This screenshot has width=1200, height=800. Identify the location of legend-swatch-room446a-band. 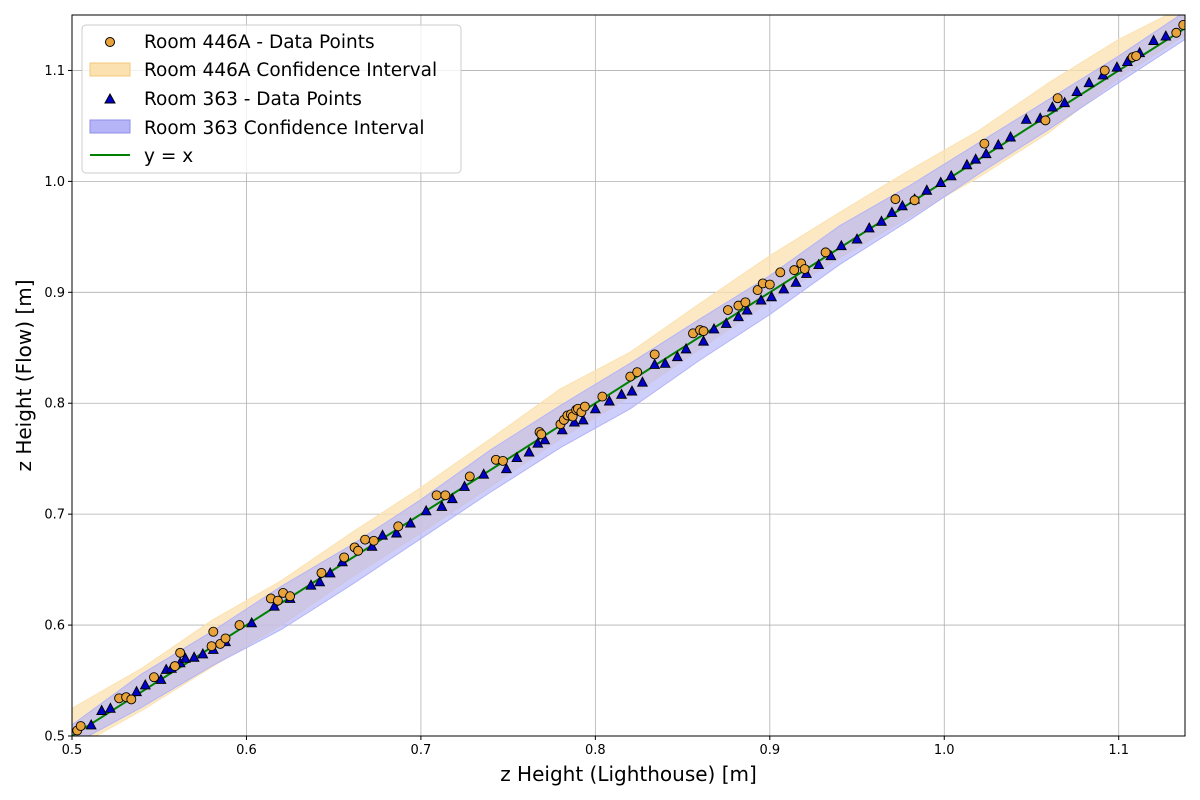
(110, 69).